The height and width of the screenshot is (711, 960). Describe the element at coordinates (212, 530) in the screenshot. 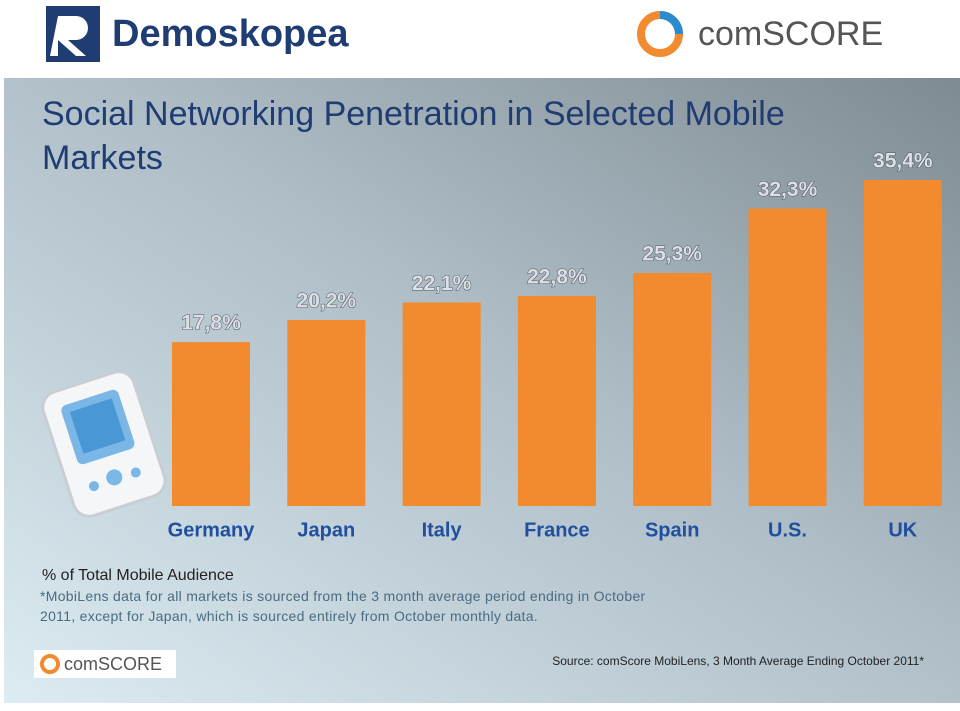

I see `category-label: Germany` at that location.